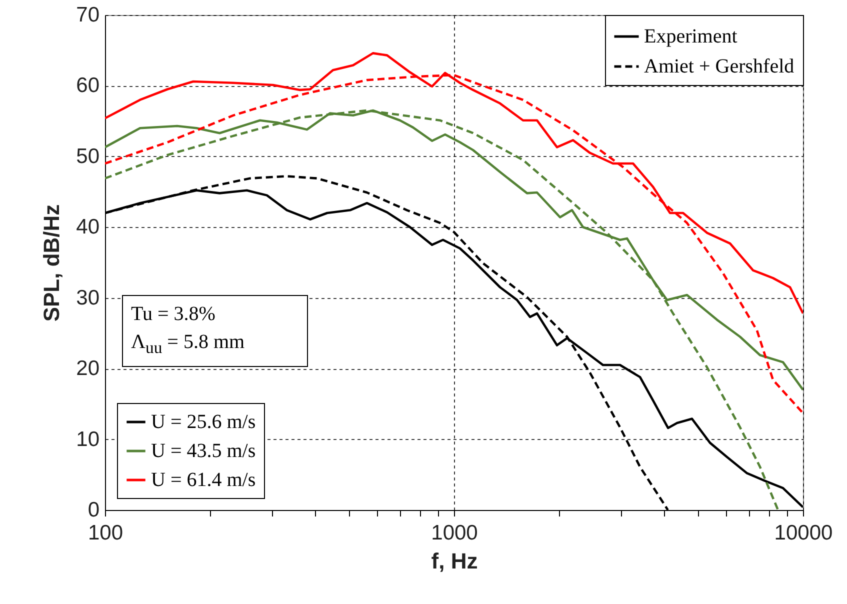 The image size is (847, 604). Describe the element at coordinates (173, 314) in the screenshot. I see `annotation: Tu = 3.8%` at that location.